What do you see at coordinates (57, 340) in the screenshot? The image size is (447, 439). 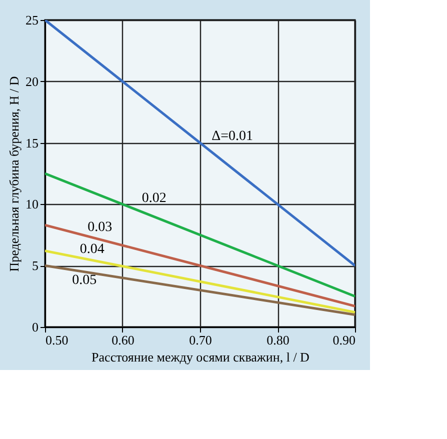 I see `x-tick-label: 0.50` at bounding box center [57, 340].